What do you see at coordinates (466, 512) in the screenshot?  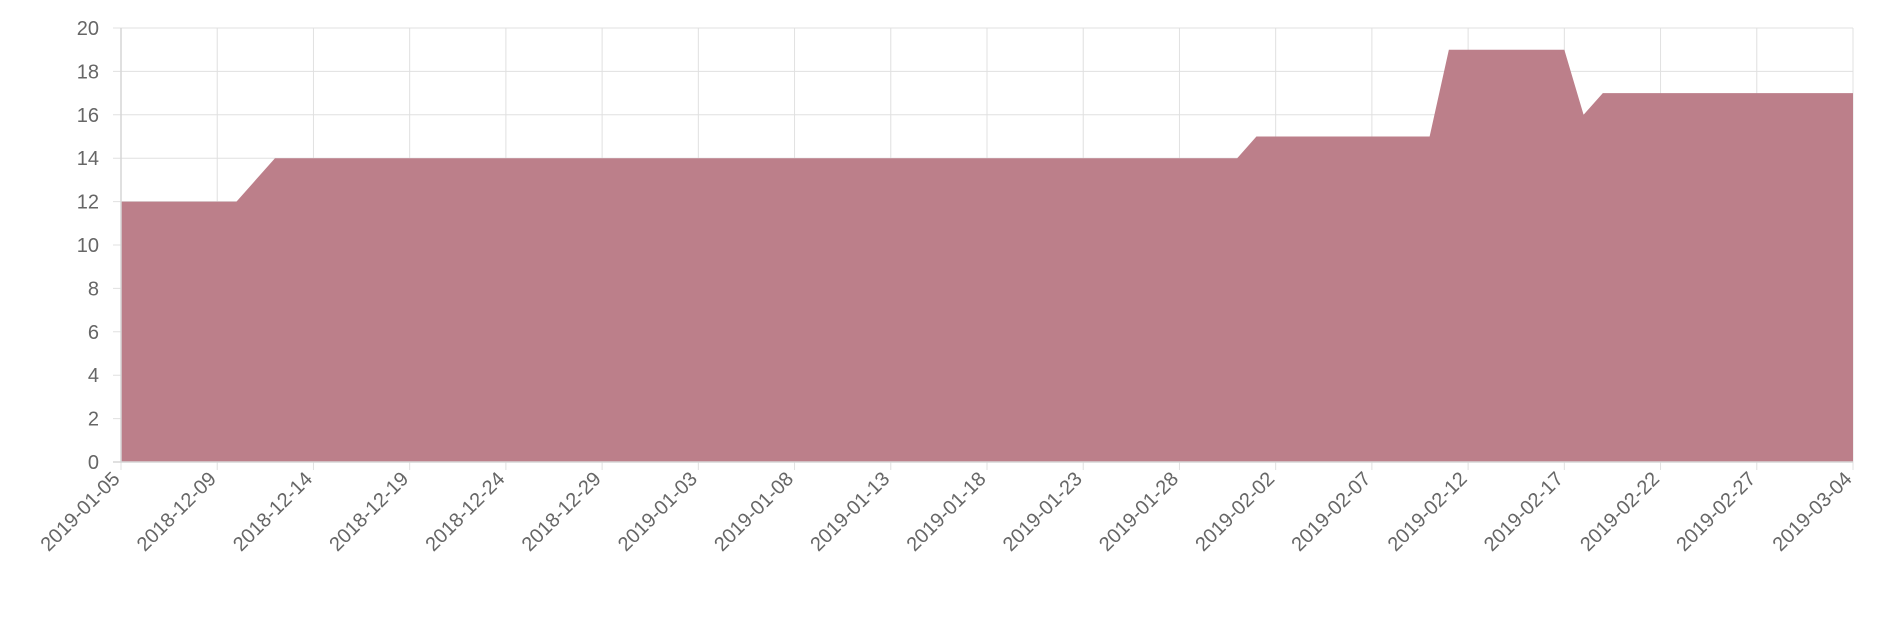 I see `x-tick-label: 2018-12-24` at bounding box center [466, 512].